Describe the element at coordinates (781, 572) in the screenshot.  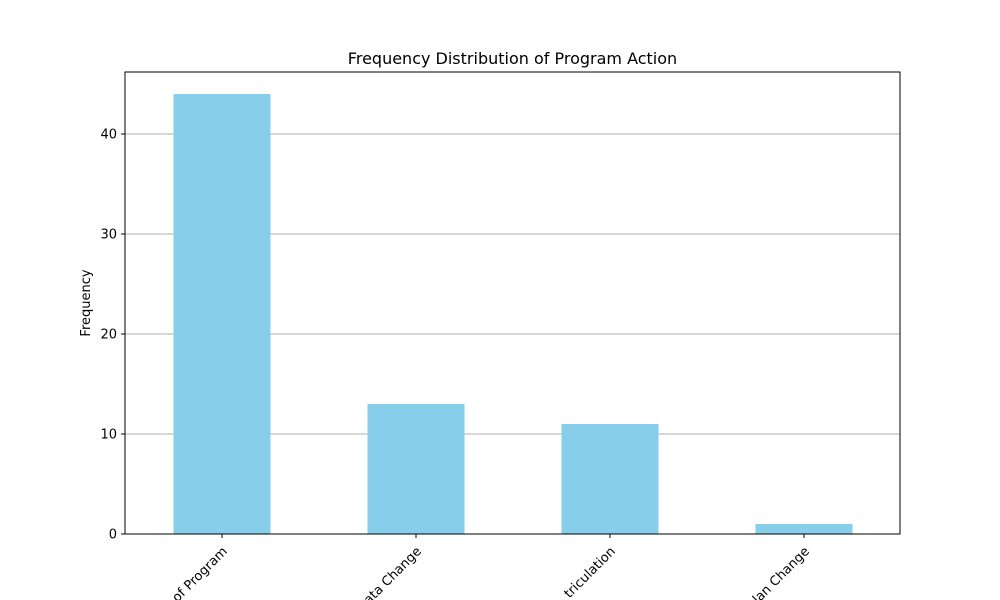
I see `x-tick-label: lan Change` at that location.